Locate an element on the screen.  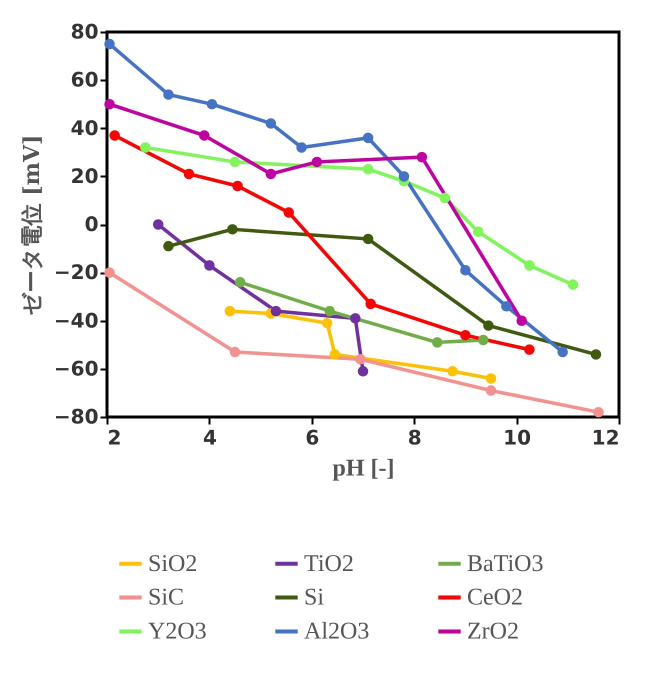
legend-label: ZrO2 is located at coordinates (493, 631).